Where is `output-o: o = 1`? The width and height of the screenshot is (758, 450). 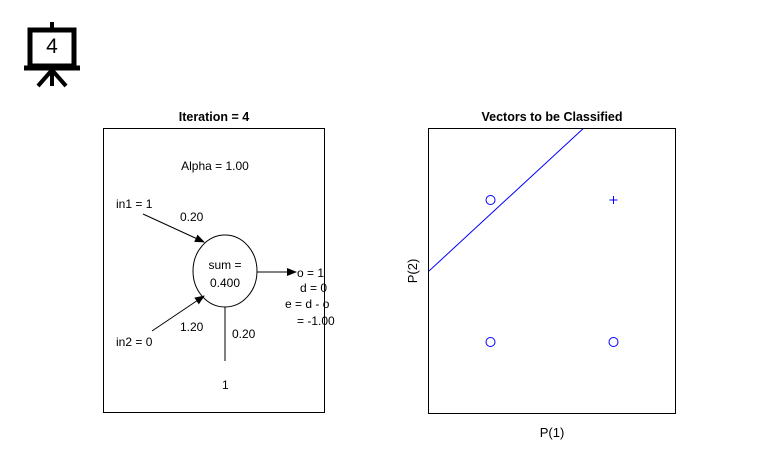
output-o: o = 1 is located at coordinates (311, 273).